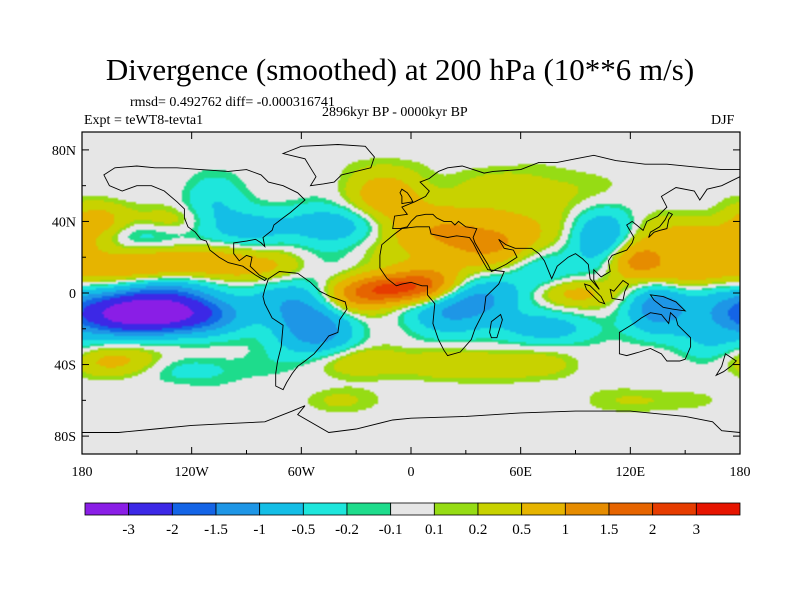 This screenshot has height=600, width=800. Describe the element at coordinates (232, 102) in the screenshot. I see `stats-text: rmsd= 0.492762 diff= -0.000316741` at that location.